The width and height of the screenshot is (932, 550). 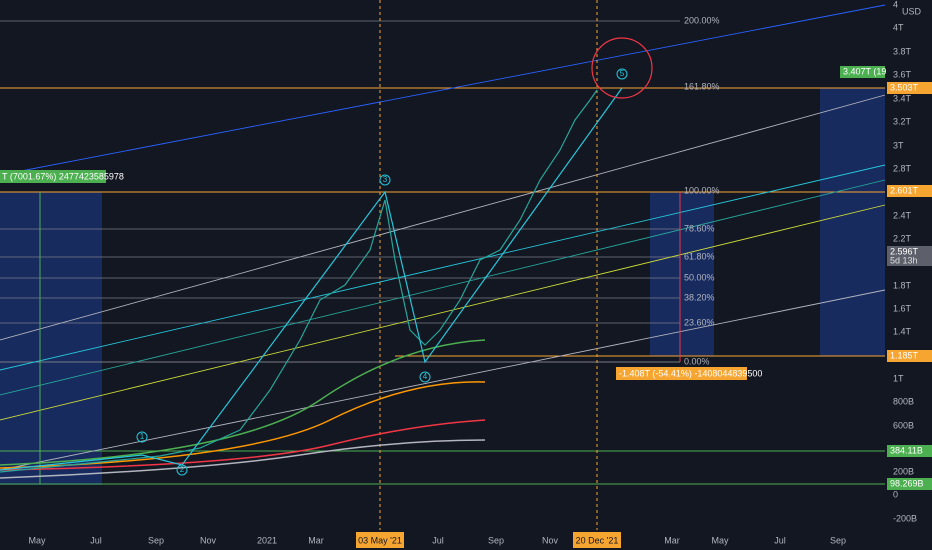 I want to click on price-tag-label: 98.269B, so click(x=907, y=483).